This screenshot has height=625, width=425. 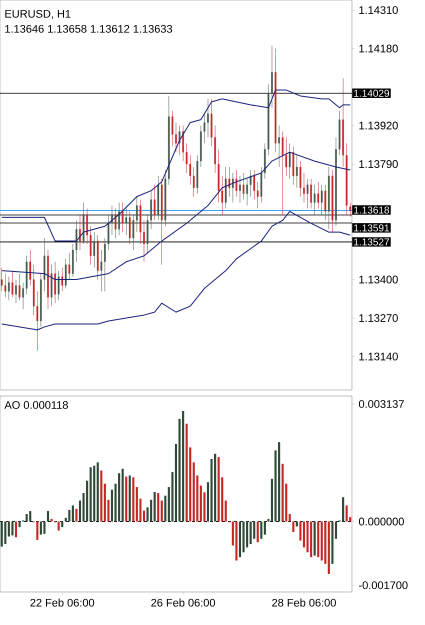 I want to click on y-tick-label: -0.001700, so click(x=383, y=585).